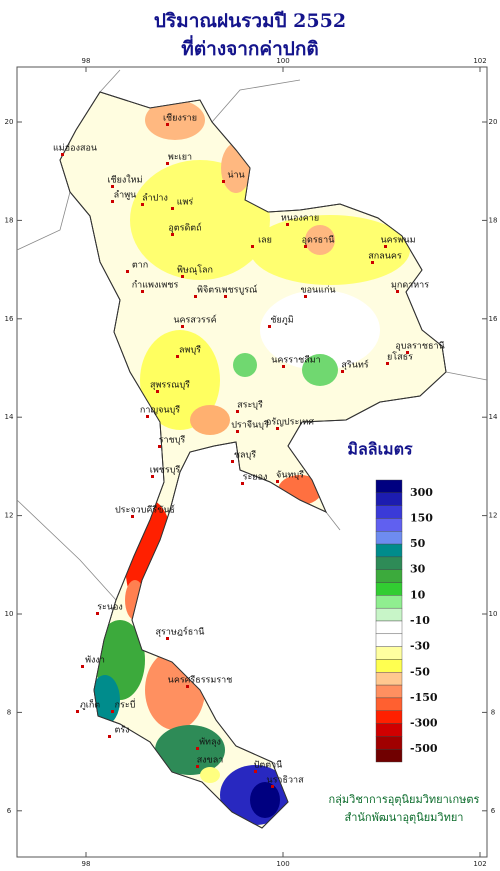 The height and width of the screenshot is (871, 500). I want to click on province-label: พัทลุง, so click(210, 743).